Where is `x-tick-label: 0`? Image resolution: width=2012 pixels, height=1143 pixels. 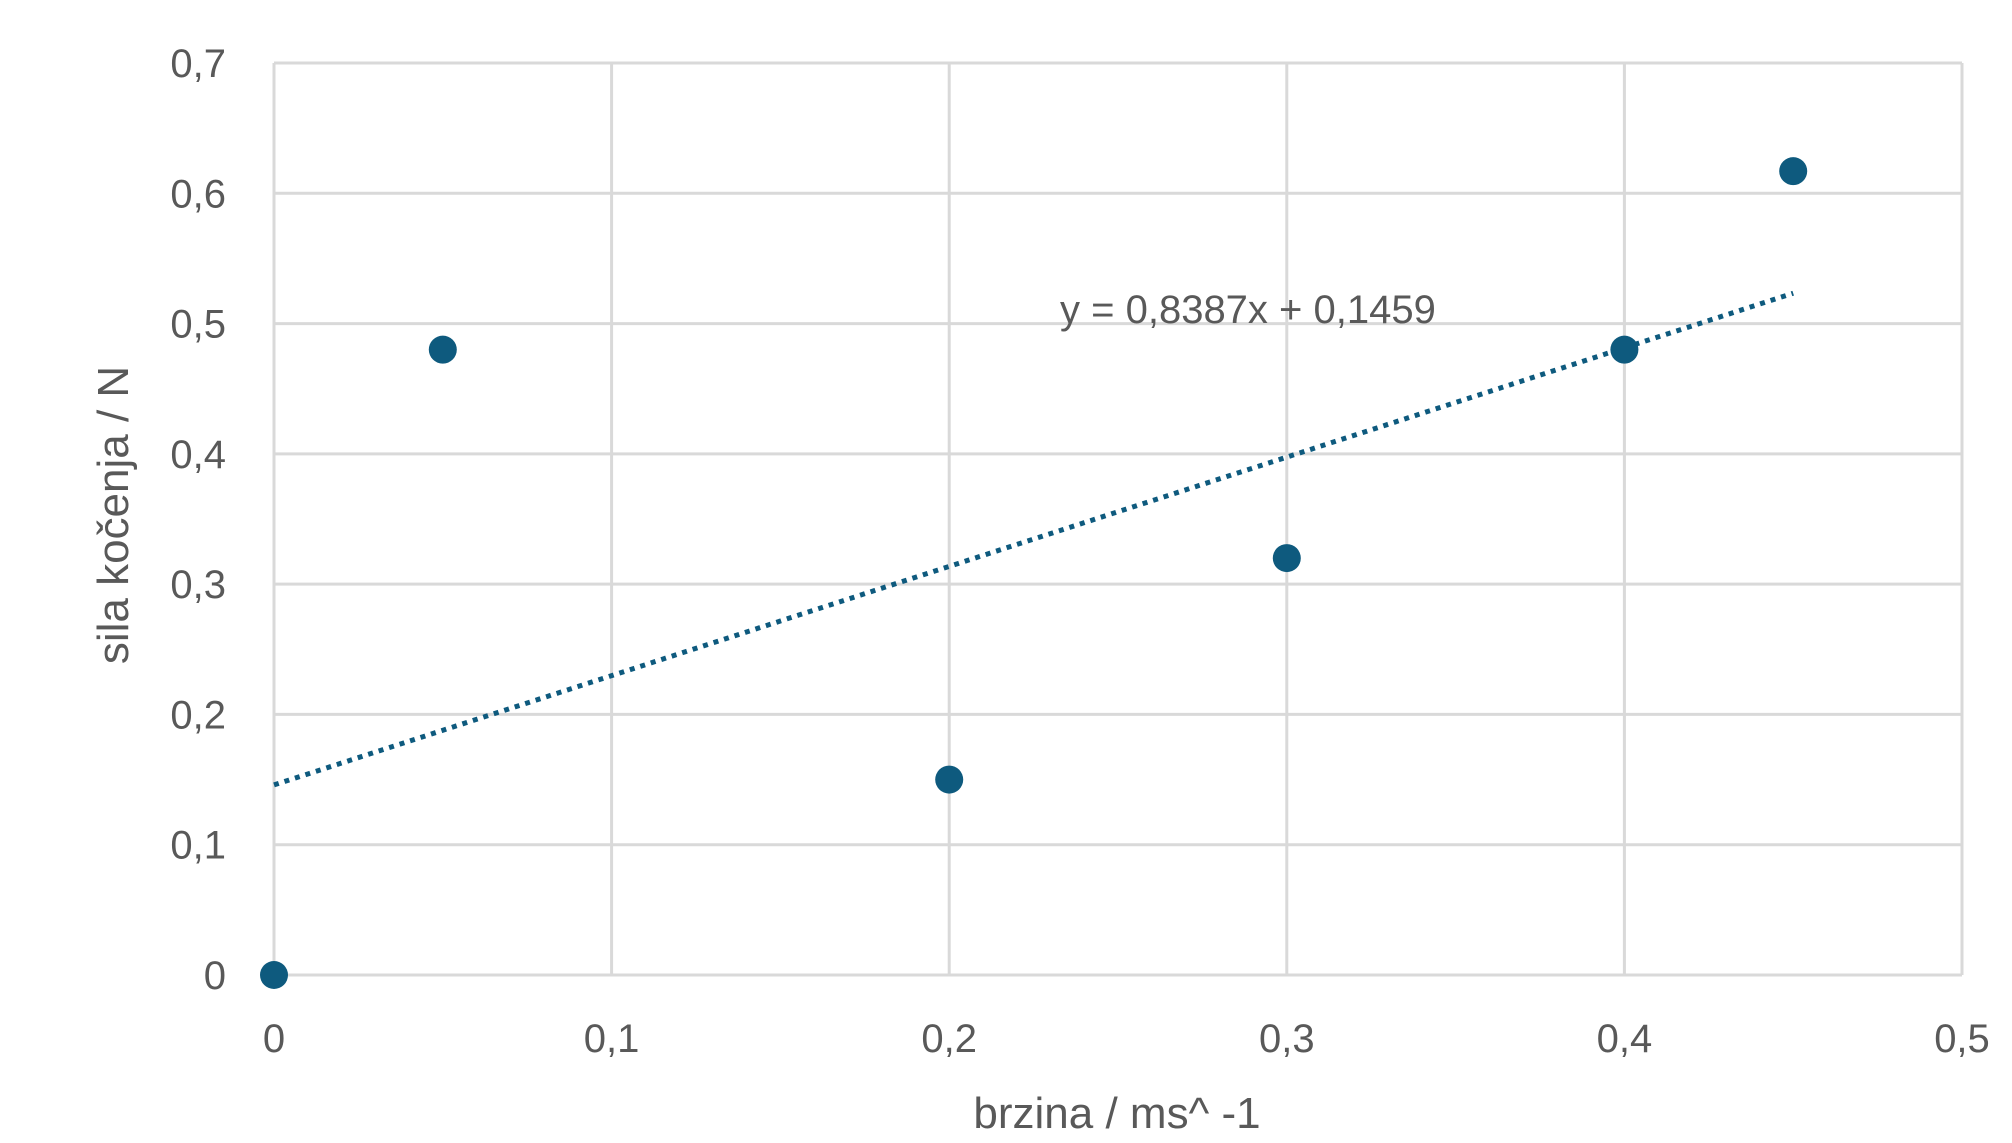
x-tick-label: 0 is located at coordinates (274, 1039).